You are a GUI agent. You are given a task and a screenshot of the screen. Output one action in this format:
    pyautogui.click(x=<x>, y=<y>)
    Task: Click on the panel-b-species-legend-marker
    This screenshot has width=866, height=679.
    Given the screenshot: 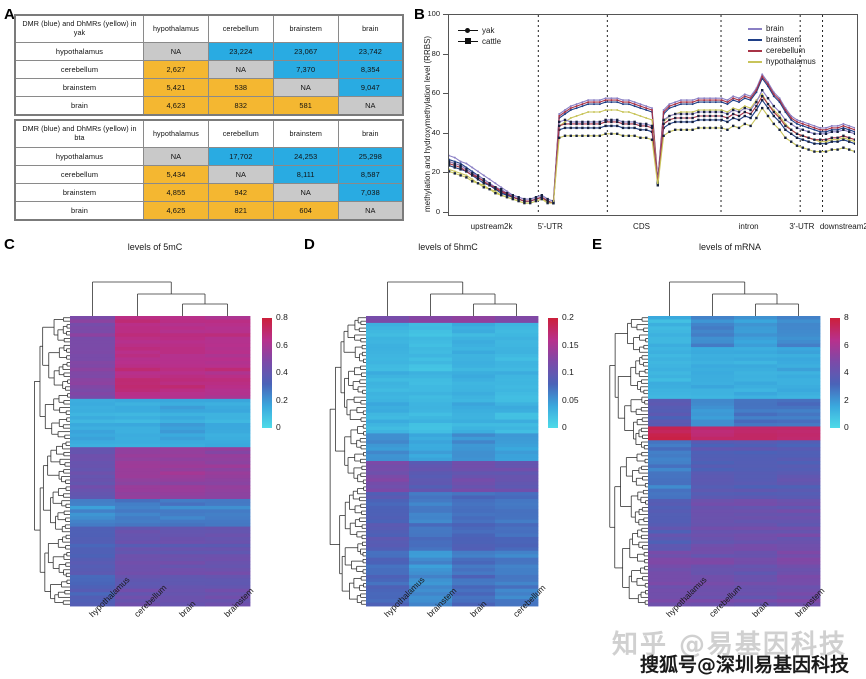 What is the action you would take?
    pyautogui.click(x=468, y=41)
    